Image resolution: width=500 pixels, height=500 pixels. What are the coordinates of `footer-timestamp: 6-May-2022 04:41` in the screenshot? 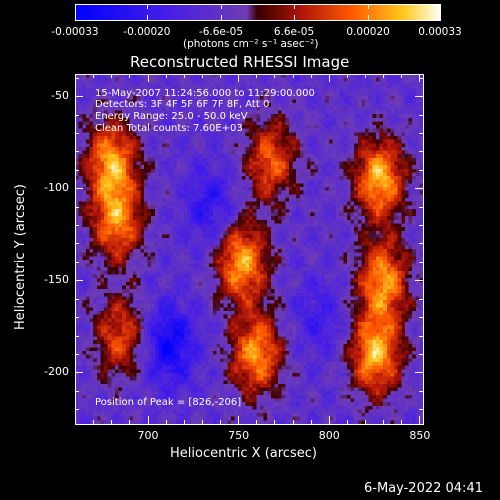 It's located at (423, 488).